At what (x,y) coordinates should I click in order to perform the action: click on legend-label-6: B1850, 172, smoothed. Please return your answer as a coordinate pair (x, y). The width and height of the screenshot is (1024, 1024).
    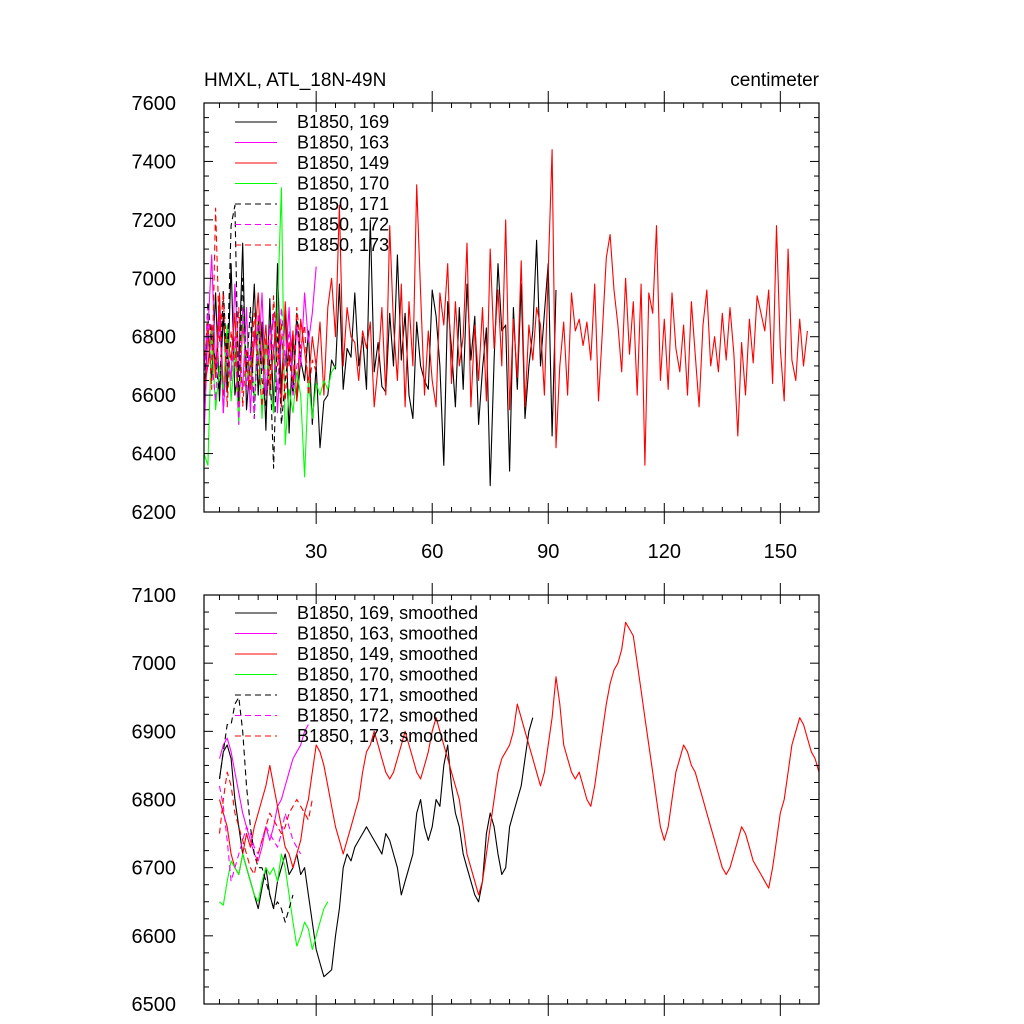
    Looking at the image, I should click on (387, 716).